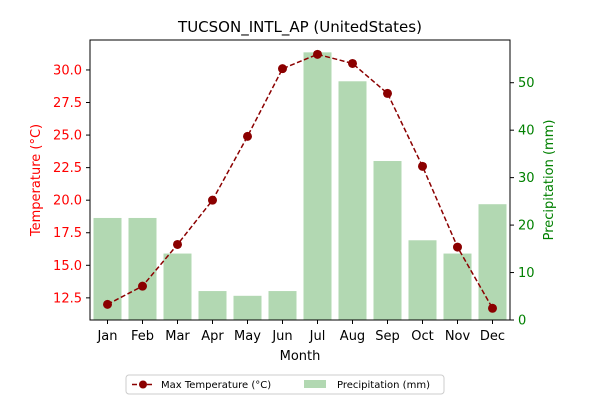 The image size is (600, 400). I want to click on x-tick-label: Jan, so click(106, 336).